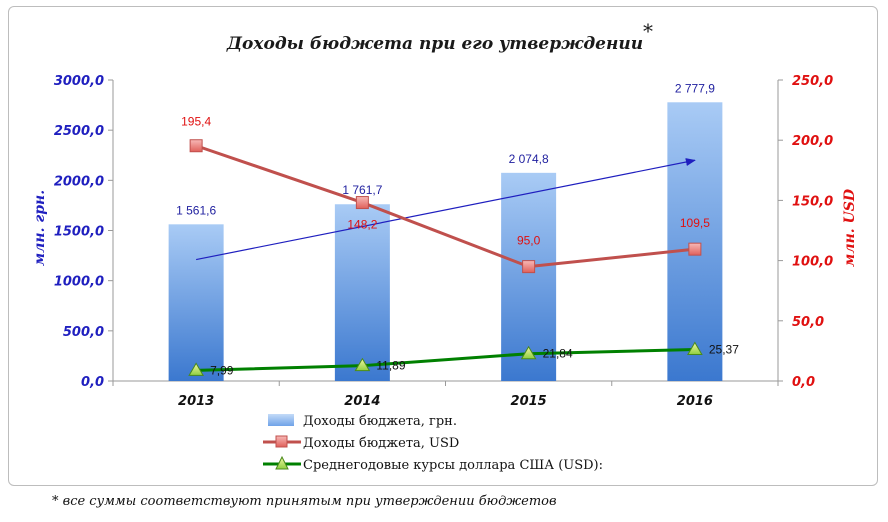 This screenshot has height=522, width=888. I want to click on left-tick-label: 2000,0, so click(79, 181).